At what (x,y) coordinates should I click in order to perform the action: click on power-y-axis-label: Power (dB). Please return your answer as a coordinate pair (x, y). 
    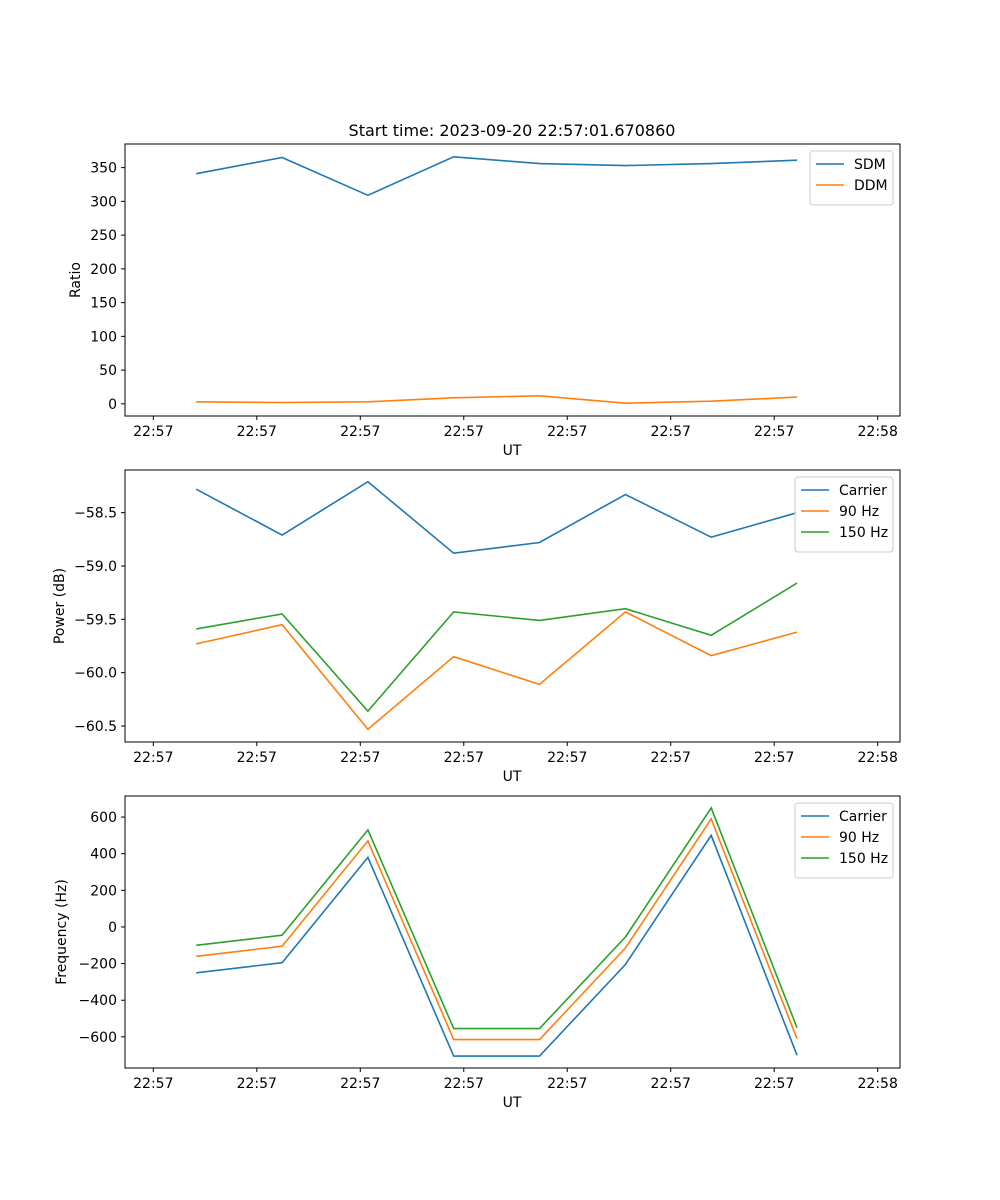
    Looking at the image, I should click on (60, 606).